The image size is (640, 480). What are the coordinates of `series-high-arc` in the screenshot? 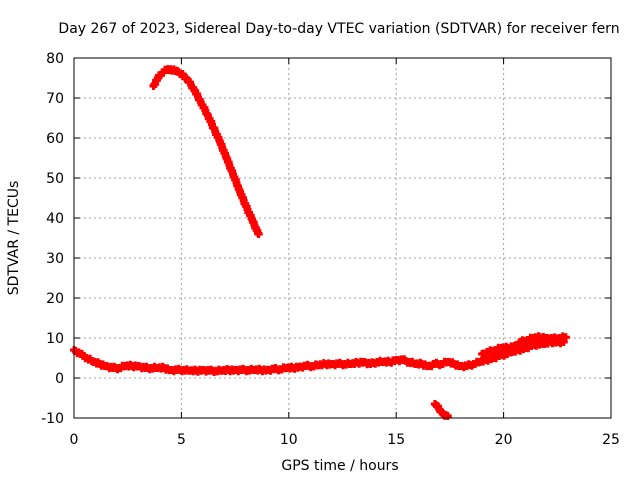 It's located at (206, 151).